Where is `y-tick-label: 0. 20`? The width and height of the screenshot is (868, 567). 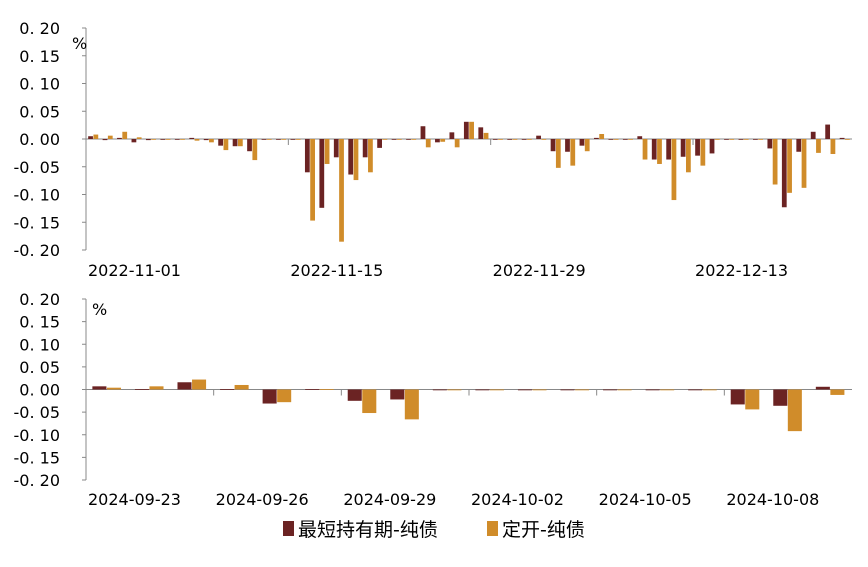
y-tick-label: 0. 20 is located at coordinates (39, 299).